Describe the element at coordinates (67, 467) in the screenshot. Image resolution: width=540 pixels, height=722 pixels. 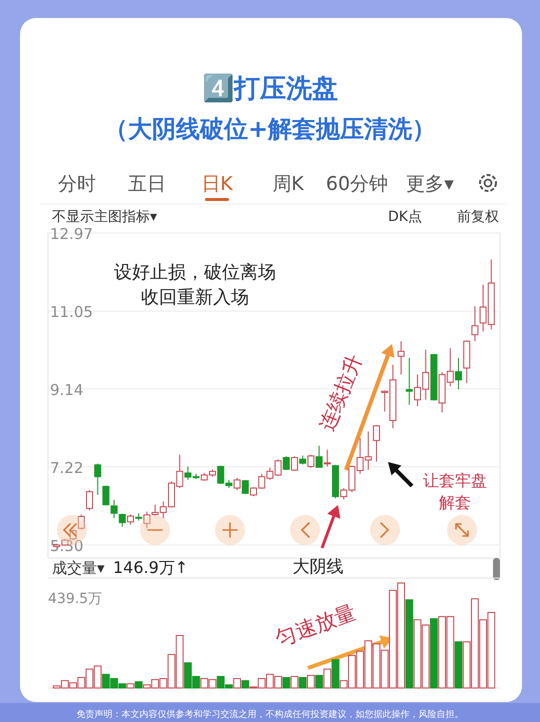
I see `y-tick-label: 7.22` at that location.